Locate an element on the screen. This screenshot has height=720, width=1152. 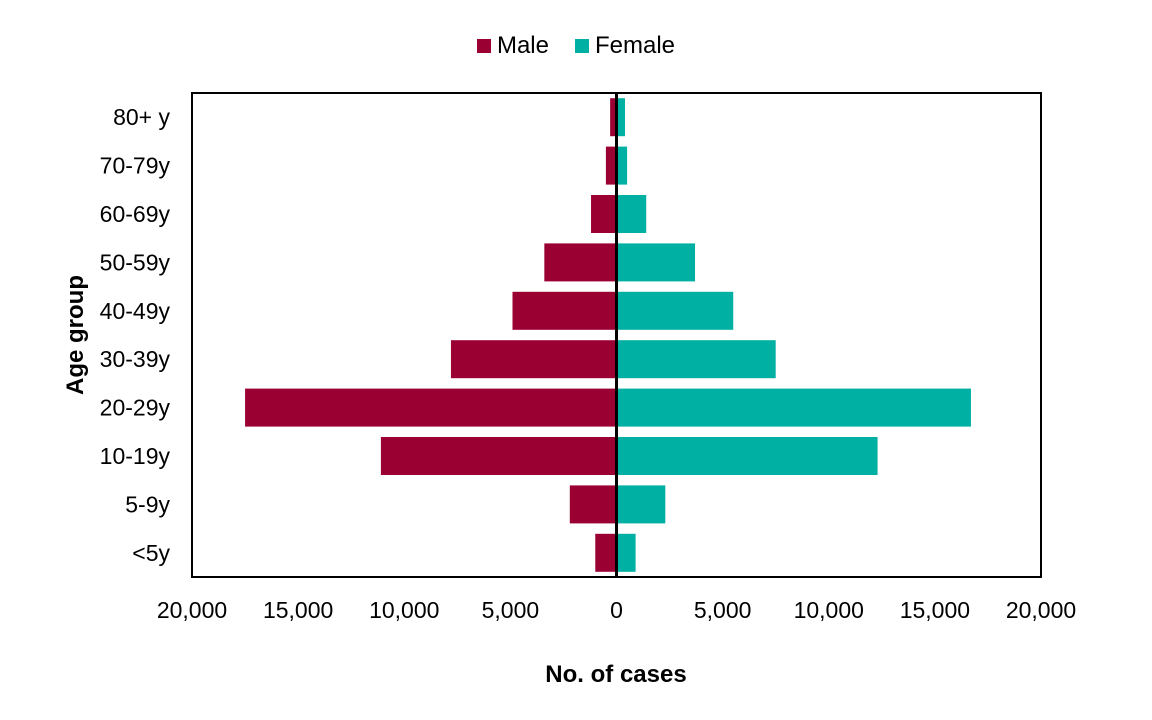
legend-swatch-female is located at coordinates (582, 46).